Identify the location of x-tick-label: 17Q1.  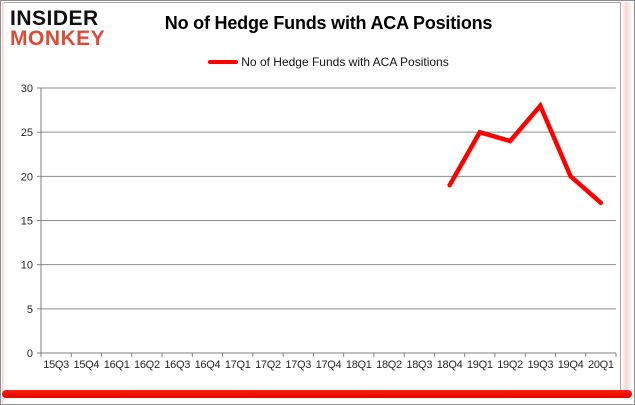
(238, 365).